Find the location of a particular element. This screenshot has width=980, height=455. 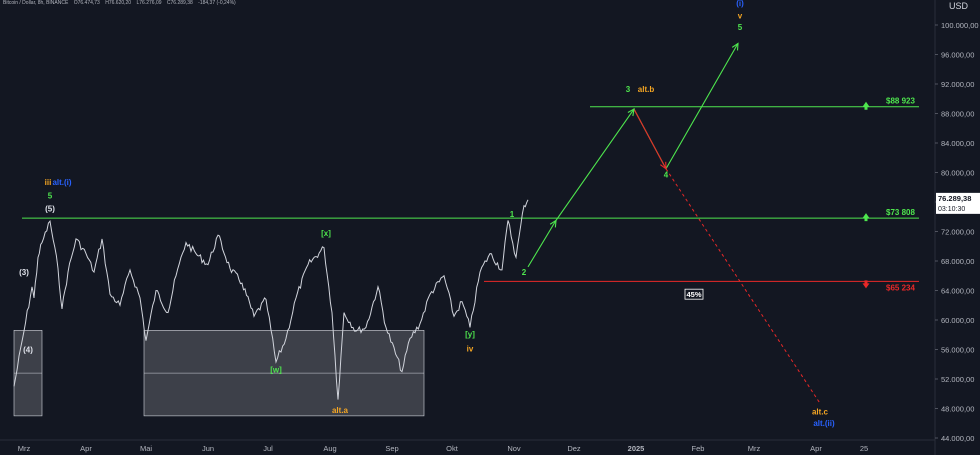

y-tick-label: 44.000,00 is located at coordinates (957, 438).